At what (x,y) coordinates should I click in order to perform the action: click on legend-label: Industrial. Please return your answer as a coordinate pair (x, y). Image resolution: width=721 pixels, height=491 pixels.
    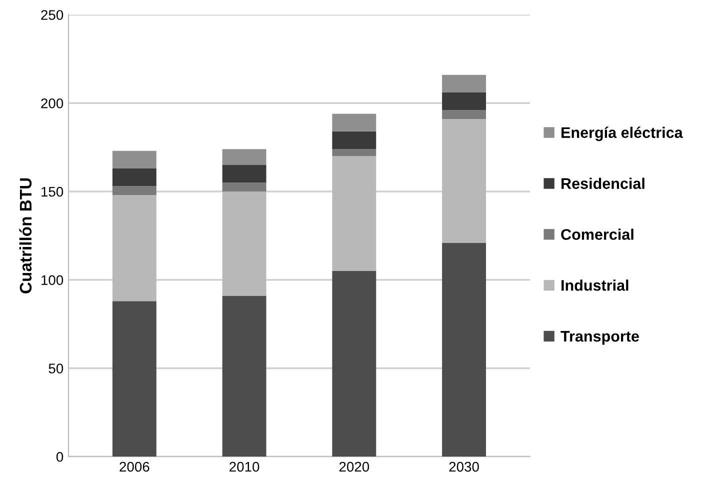
    Looking at the image, I should click on (595, 285).